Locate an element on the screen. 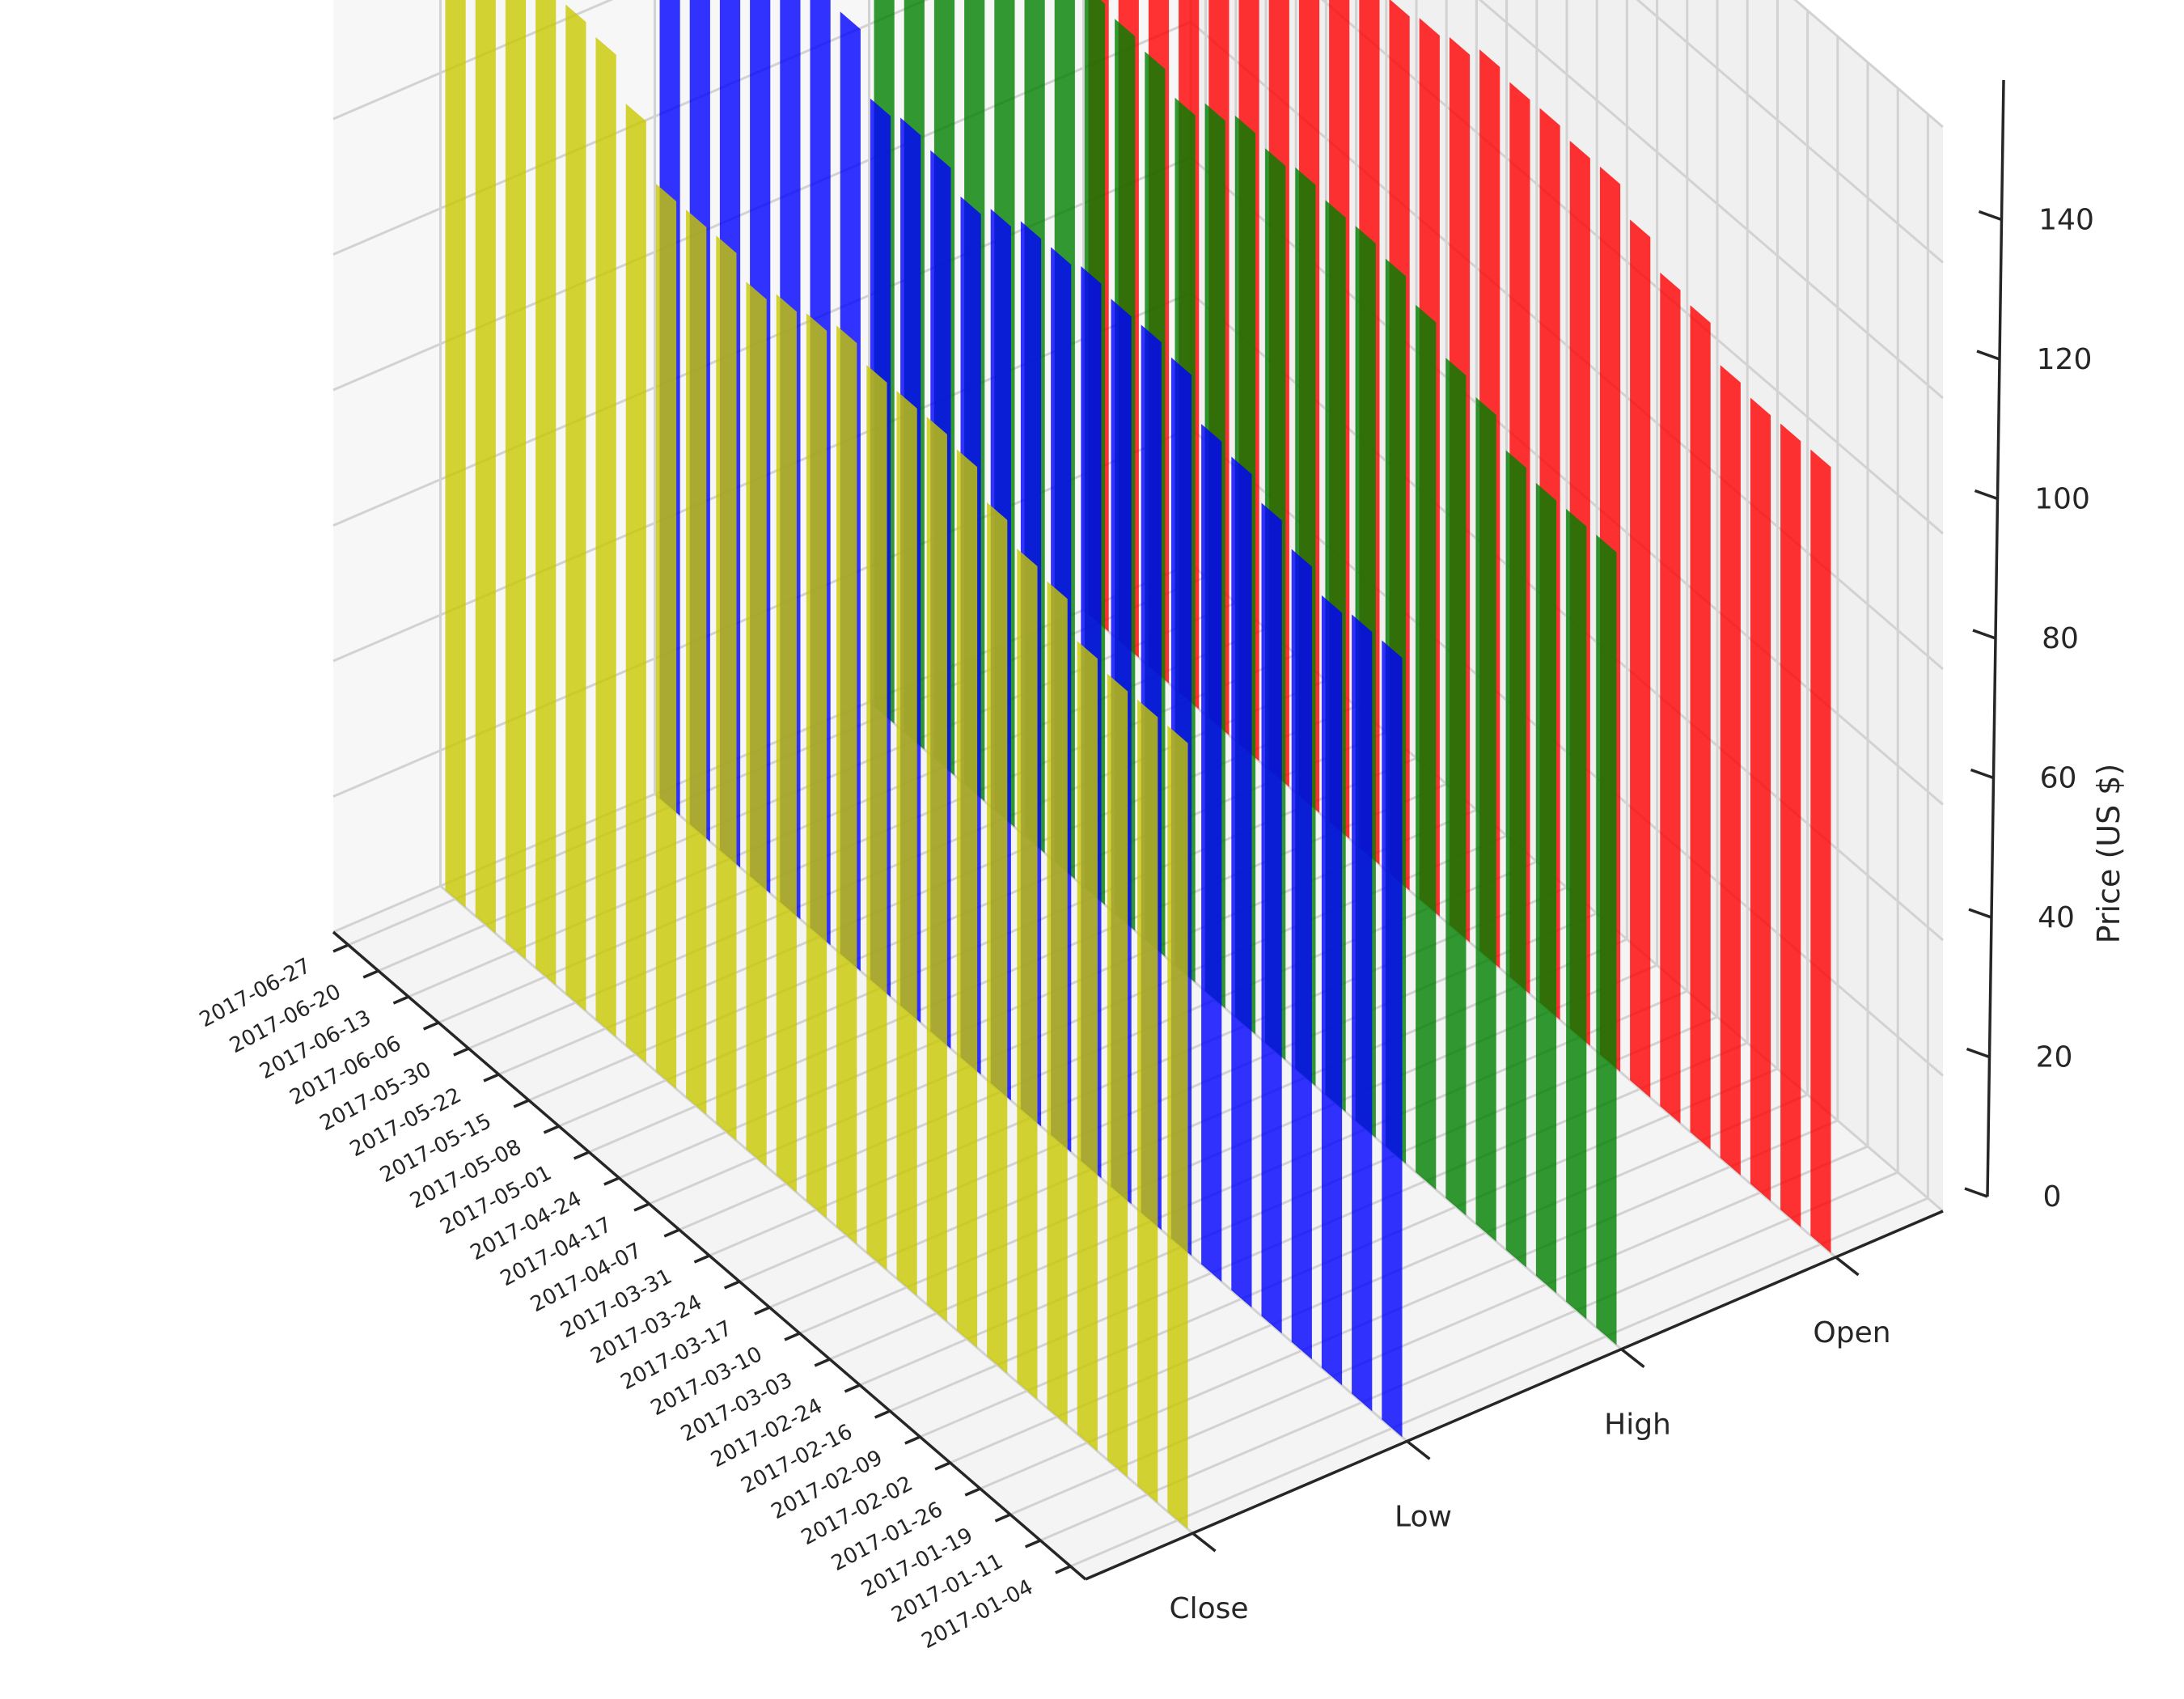  z-tick-label: 100 is located at coordinates (2062, 500).